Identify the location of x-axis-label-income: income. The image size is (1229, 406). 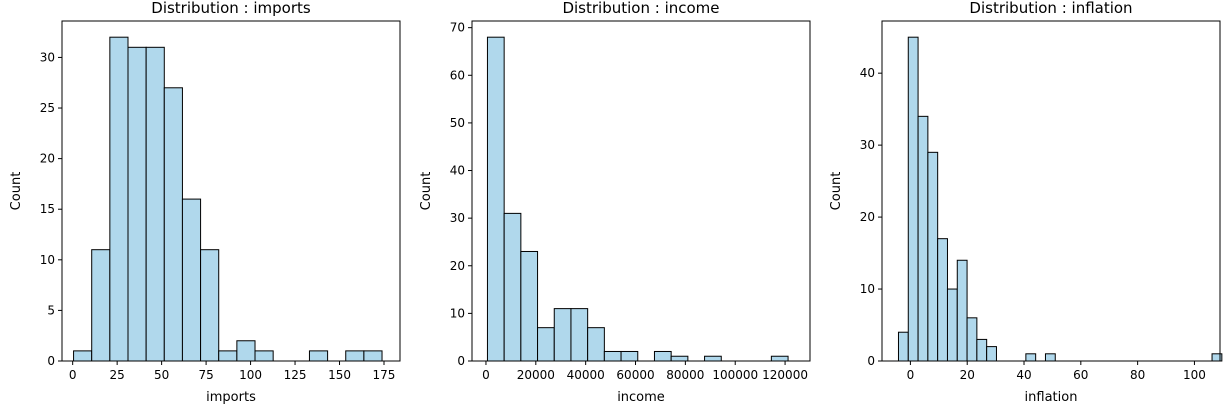
(641, 397).